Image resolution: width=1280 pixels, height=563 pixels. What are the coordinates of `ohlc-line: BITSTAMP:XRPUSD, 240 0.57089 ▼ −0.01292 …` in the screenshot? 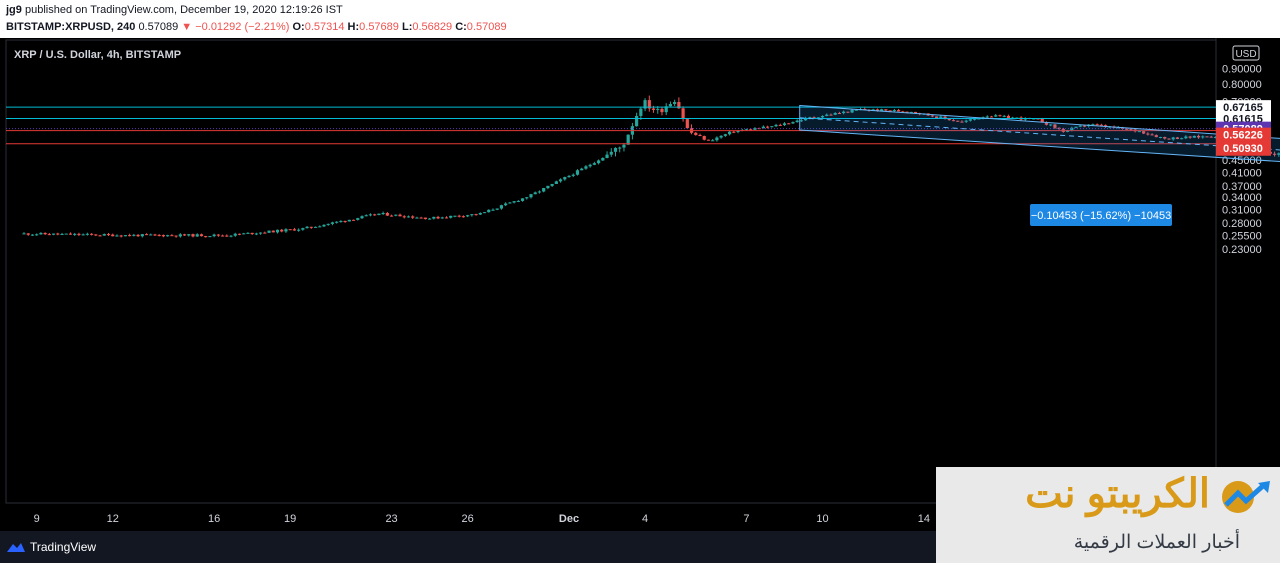 It's located at (256, 27).